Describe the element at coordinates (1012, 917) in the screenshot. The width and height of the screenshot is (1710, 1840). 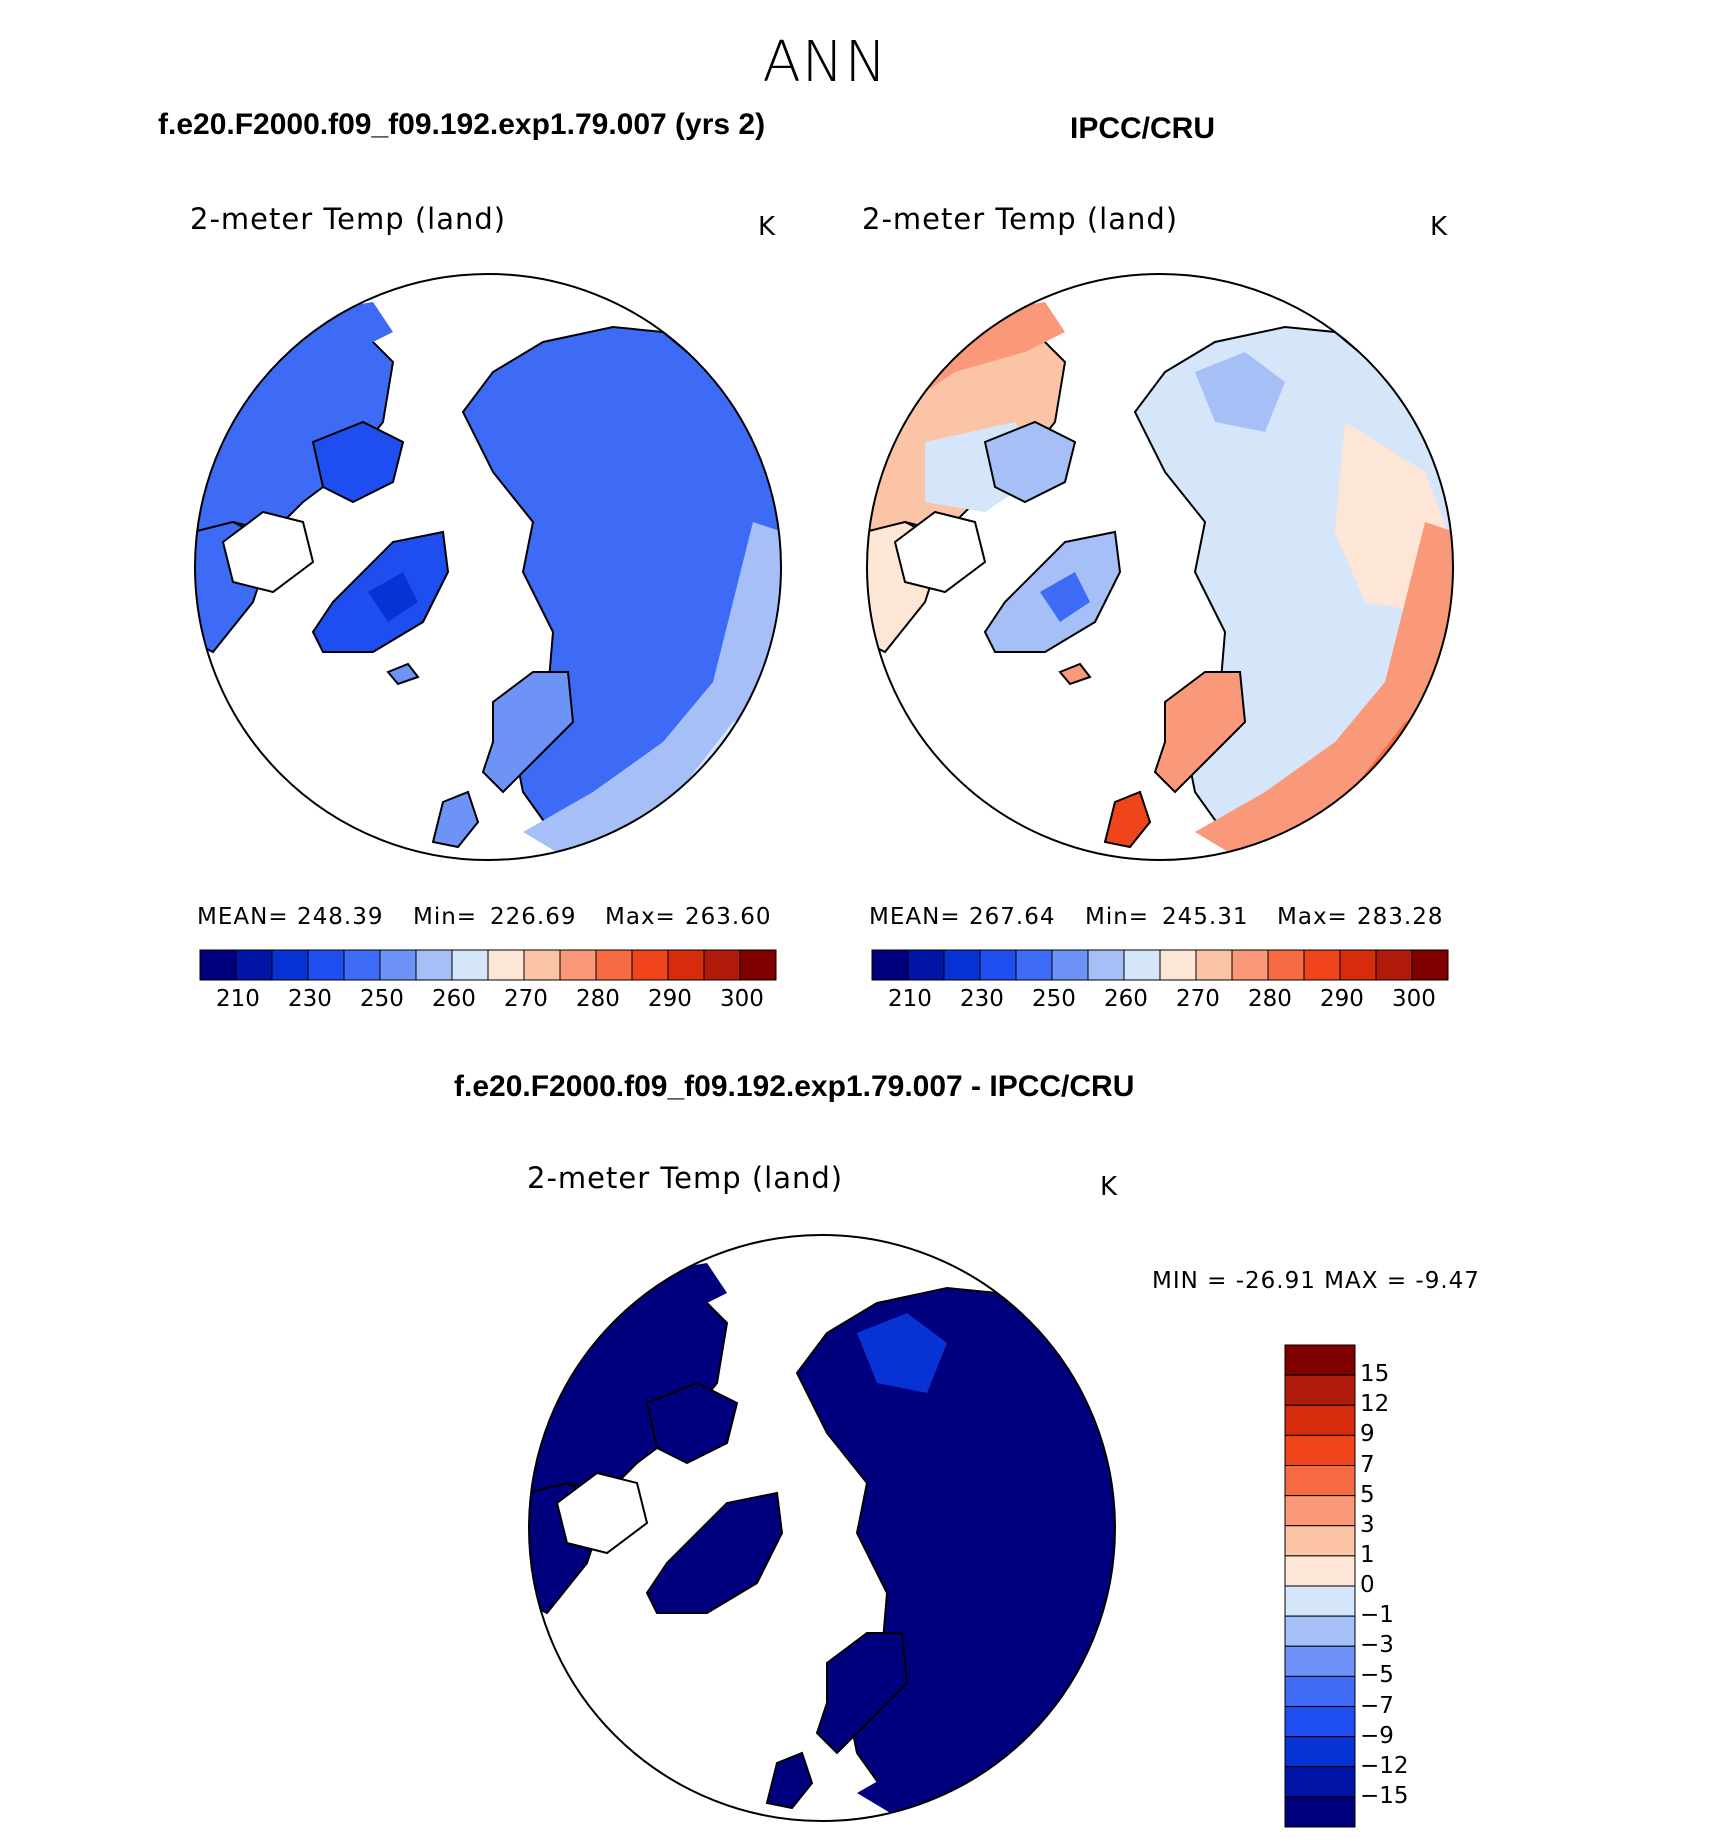
I see `panel2-mean: 267.64` at that location.